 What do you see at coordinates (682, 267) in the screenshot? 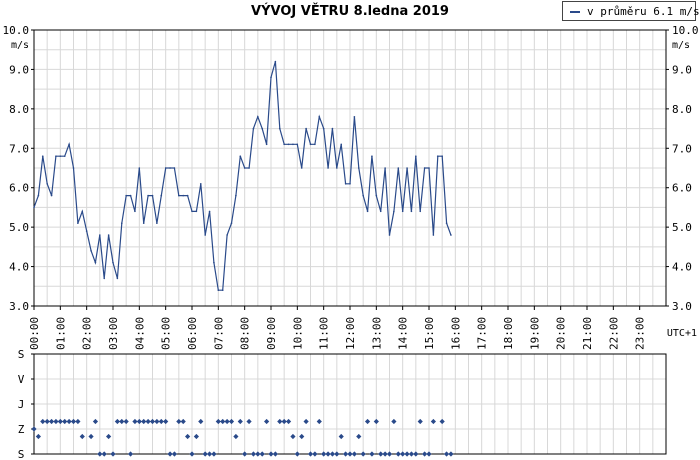
I see `y-tick-label-right: 4.0` at bounding box center [682, 267].